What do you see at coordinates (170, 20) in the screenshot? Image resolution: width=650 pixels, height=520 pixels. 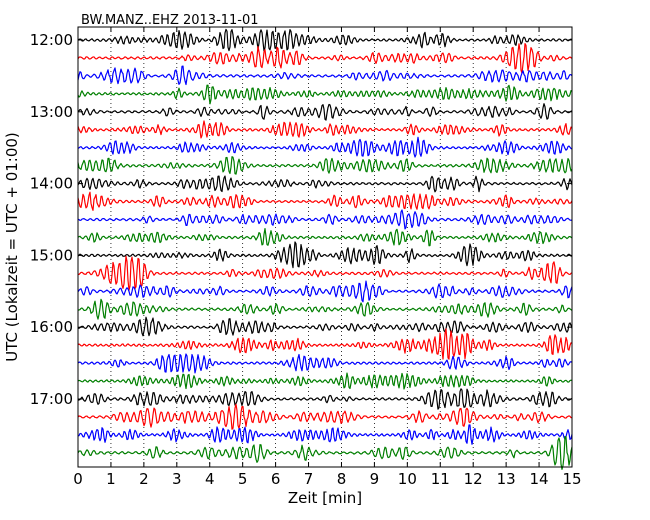 I see `chart-title: BW.MANZ..EHZ 2013-11-01` at bounding box center [170, 20].